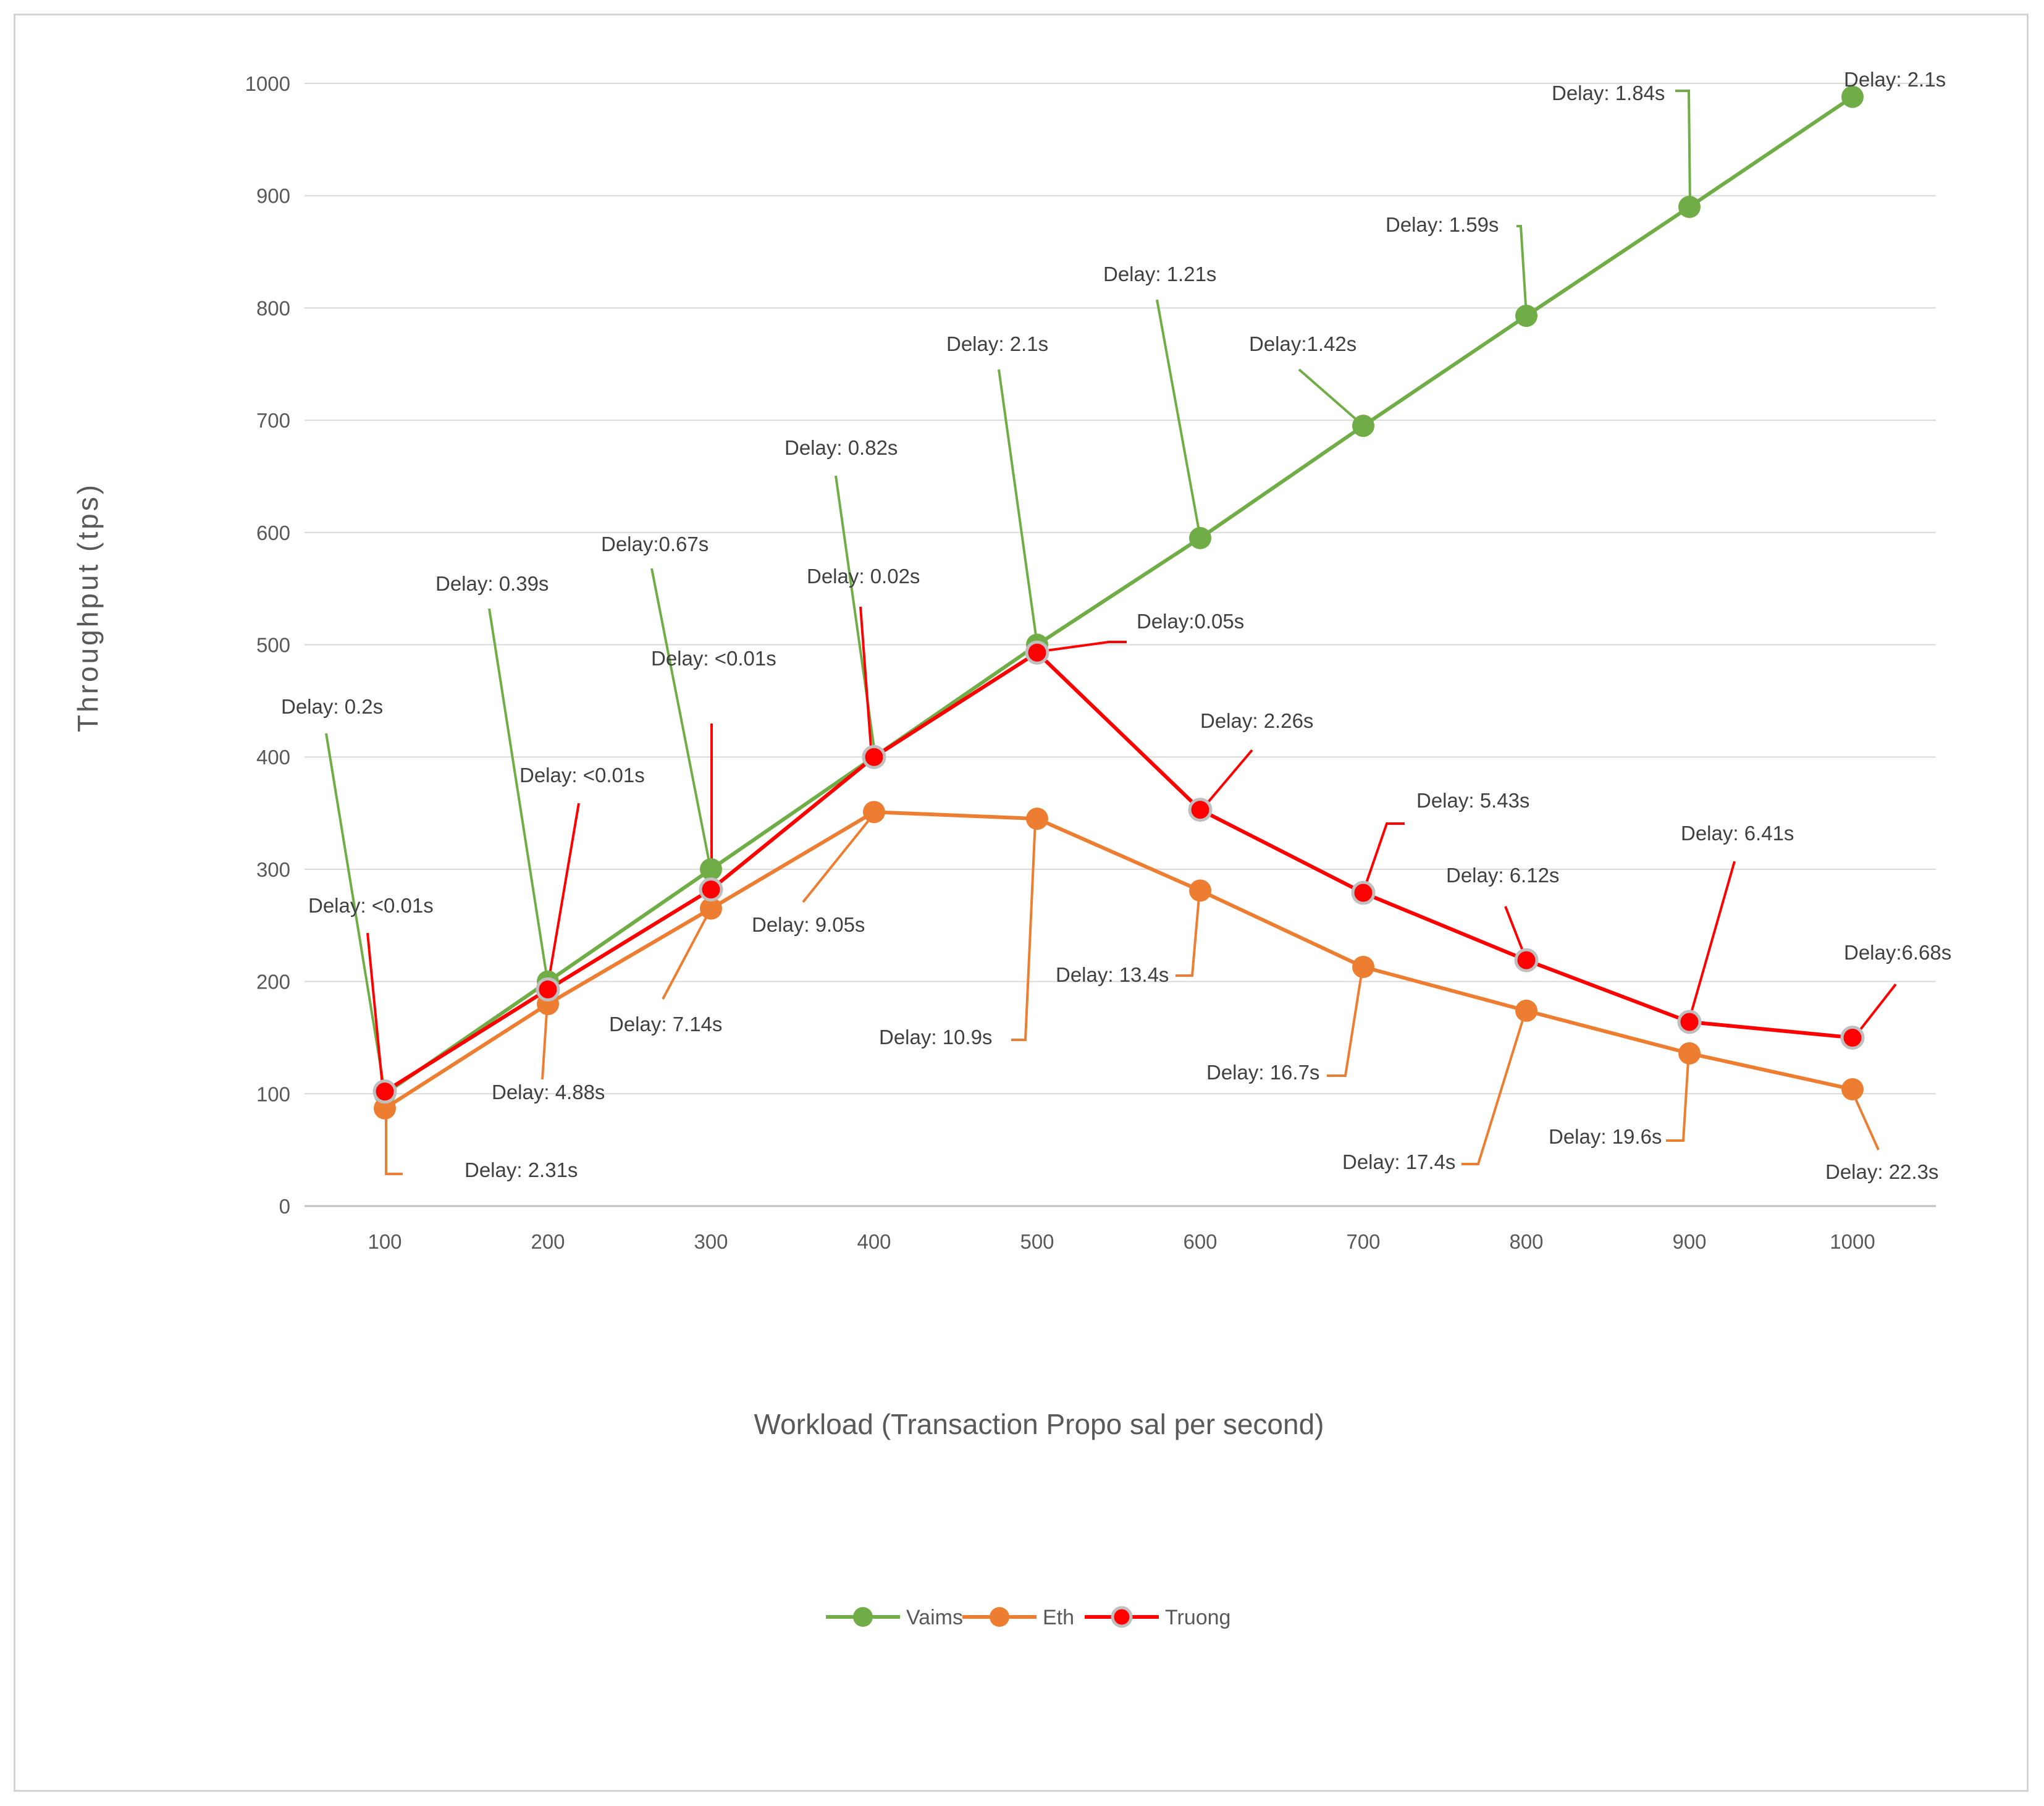  What do you see at coordinates (934, 1617) in the screenshot?
I see `legend-label-vaims: Vaims` at bounding box center [934, 1617].